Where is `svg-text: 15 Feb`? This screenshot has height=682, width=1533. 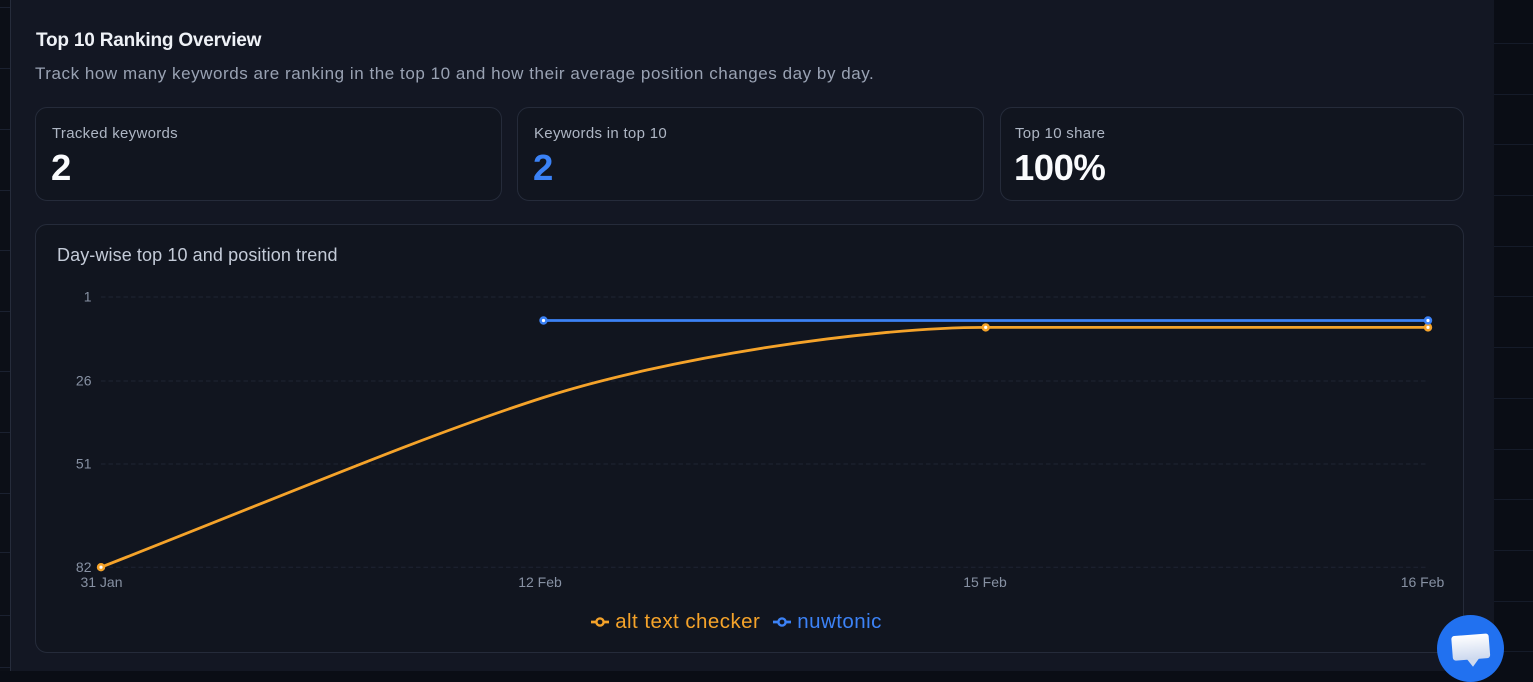 svg-text: 15 Feb is located at coordinates (985, 582).